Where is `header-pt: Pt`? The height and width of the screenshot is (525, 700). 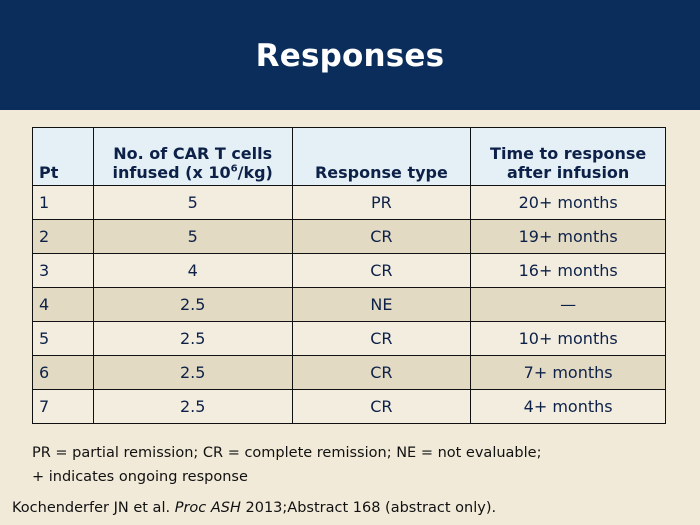
header-pt: Pt is located at coordinates (63, 156).